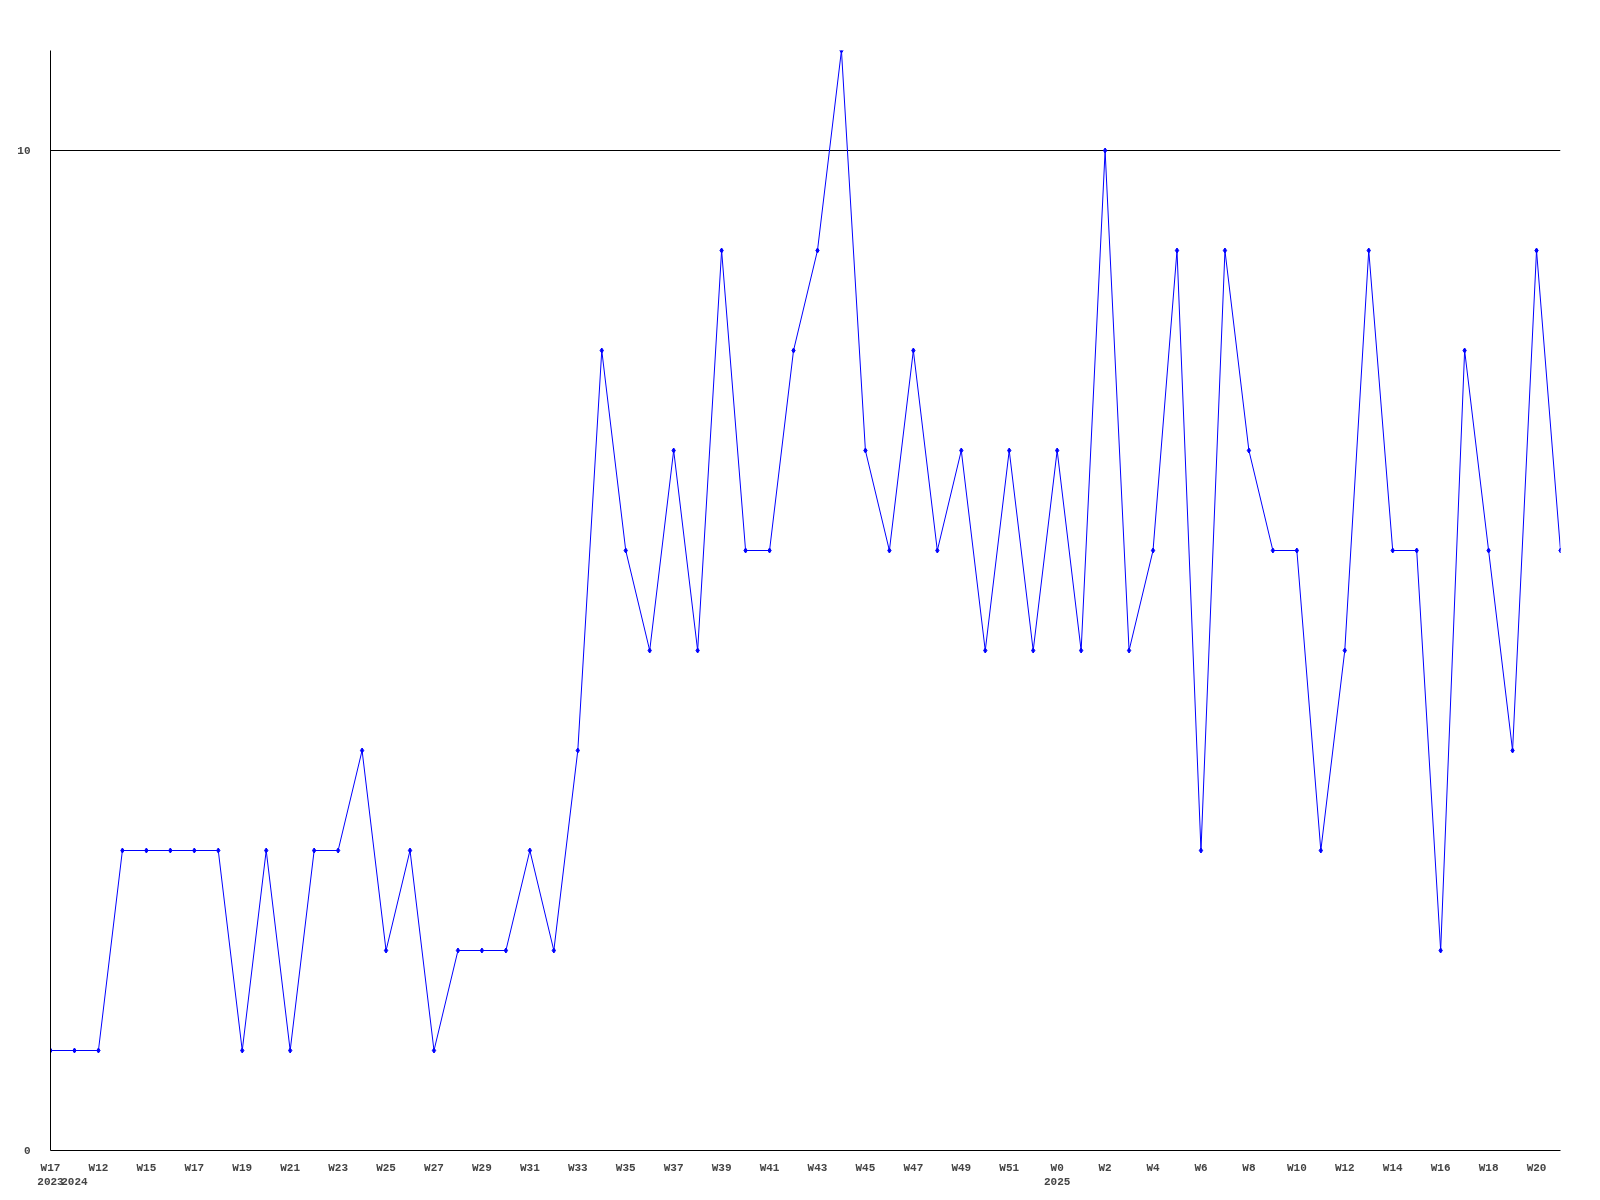 The image size is (1600, 1200). I want to click on x-tick-label: W39, so click(721, 1167).